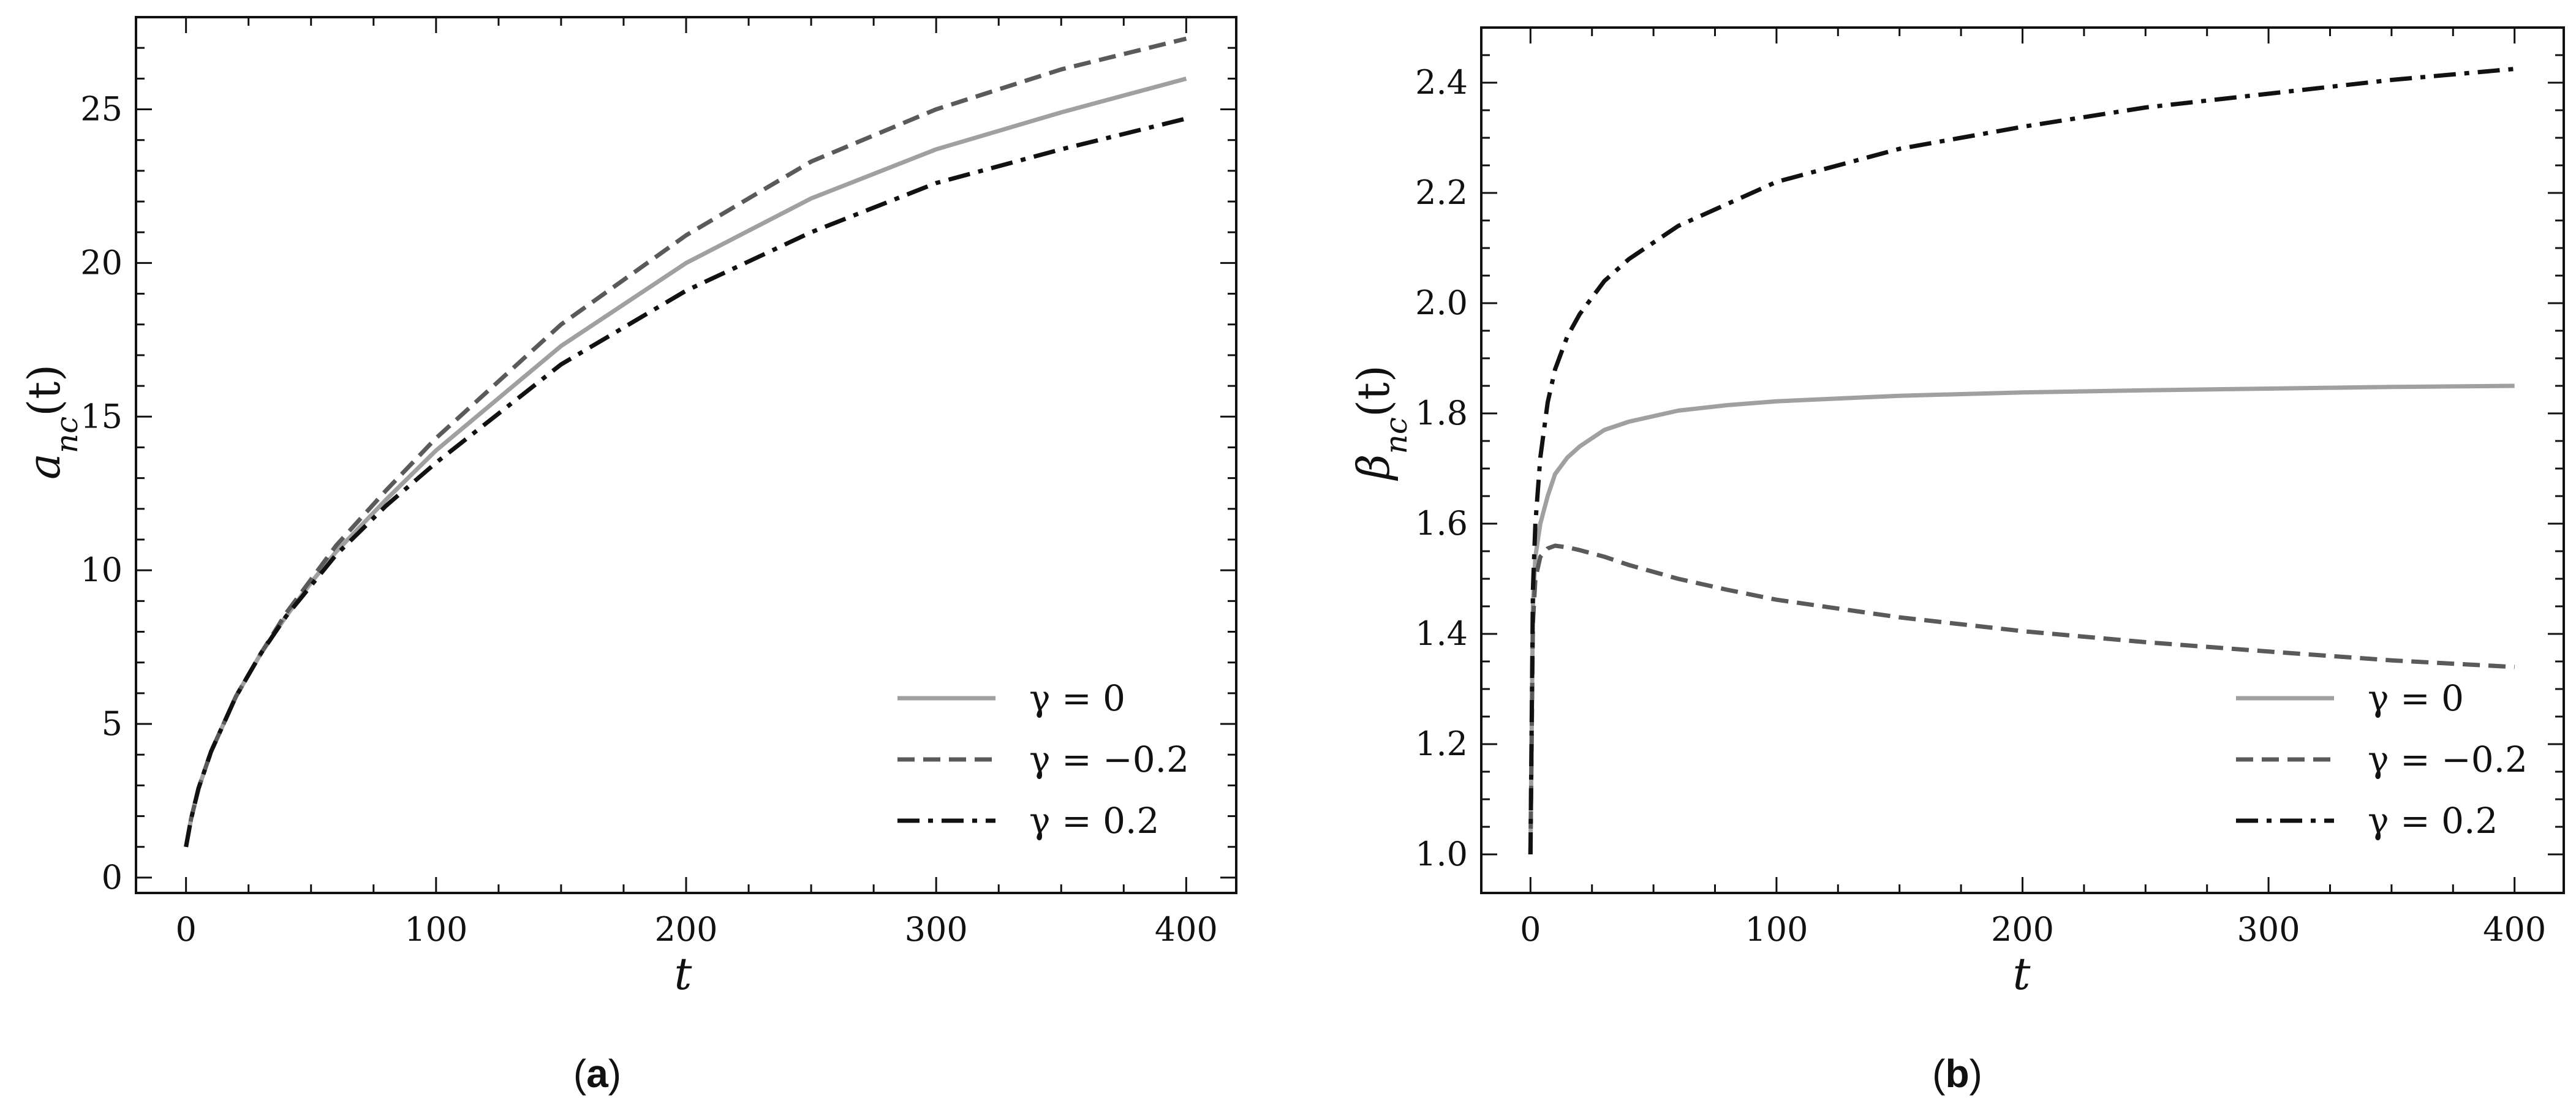 The width and height of the screenshot is (2576, 1111). I want to click on panel-a-caption-close: ), so click(614, 1074).